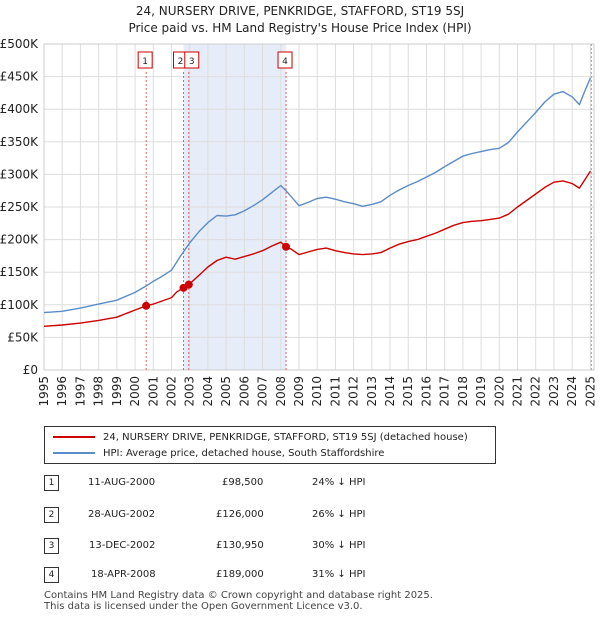  Describe the element at coordinates (181, 62) in the screenshot. I see `sale-marker-label: 2` at that location.